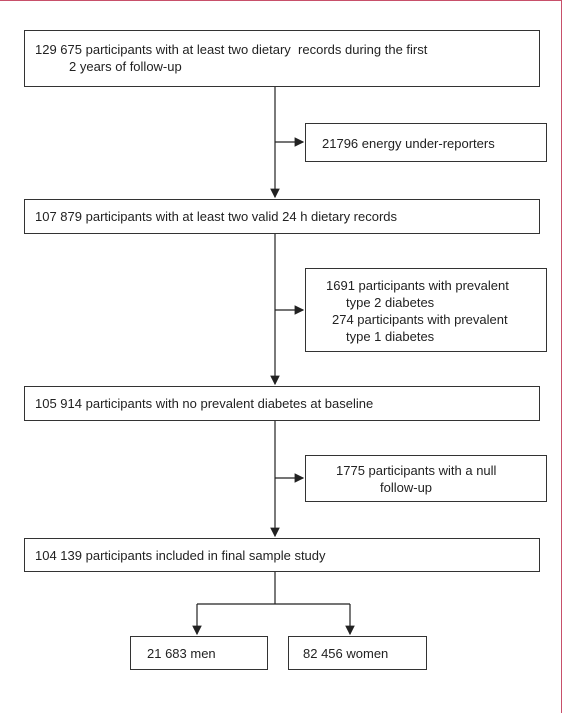 Image resolution: width=565 pixels, height=713 pixels. I want to click on node-text: 21 683 men, so click(181, 653).